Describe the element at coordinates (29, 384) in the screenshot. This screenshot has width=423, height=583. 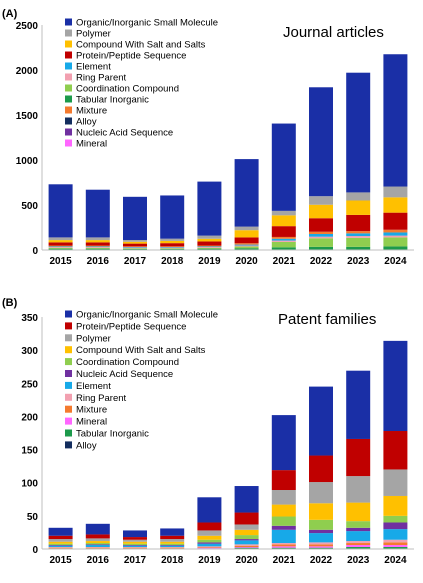
I see `y-tick-label: 250` at that location.